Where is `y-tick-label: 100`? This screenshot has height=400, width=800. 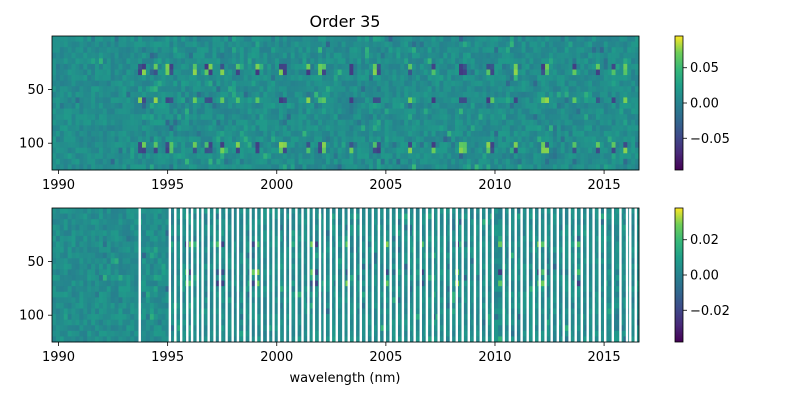 y-tick-label: 100 is located at coordinates (31, 144).